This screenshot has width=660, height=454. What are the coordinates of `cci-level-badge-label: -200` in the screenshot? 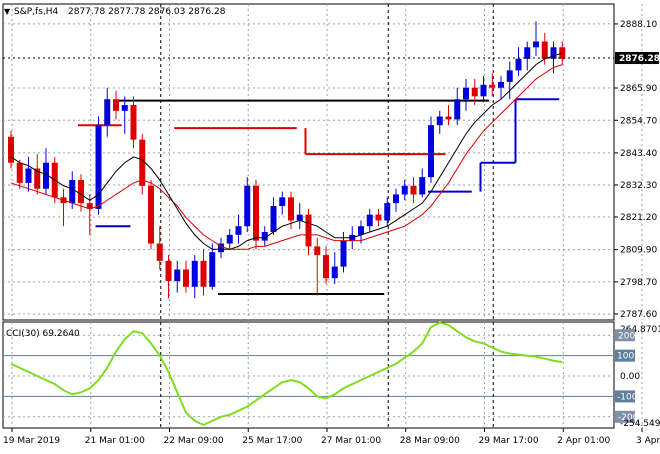 It's located at (628, 418).